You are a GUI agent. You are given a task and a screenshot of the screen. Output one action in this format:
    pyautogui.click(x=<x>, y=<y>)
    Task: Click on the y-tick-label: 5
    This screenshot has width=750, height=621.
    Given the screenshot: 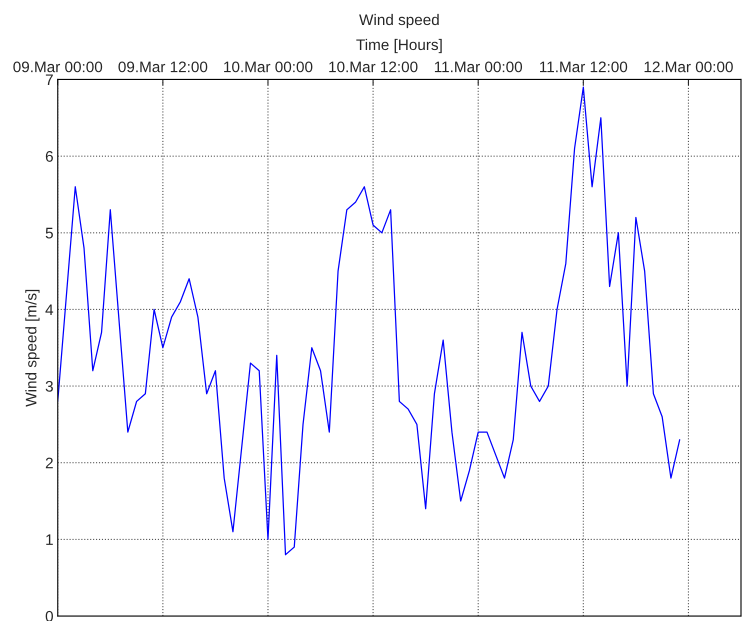 What is the action you would take?
    pyautogui.click(x=49, y=233)
    